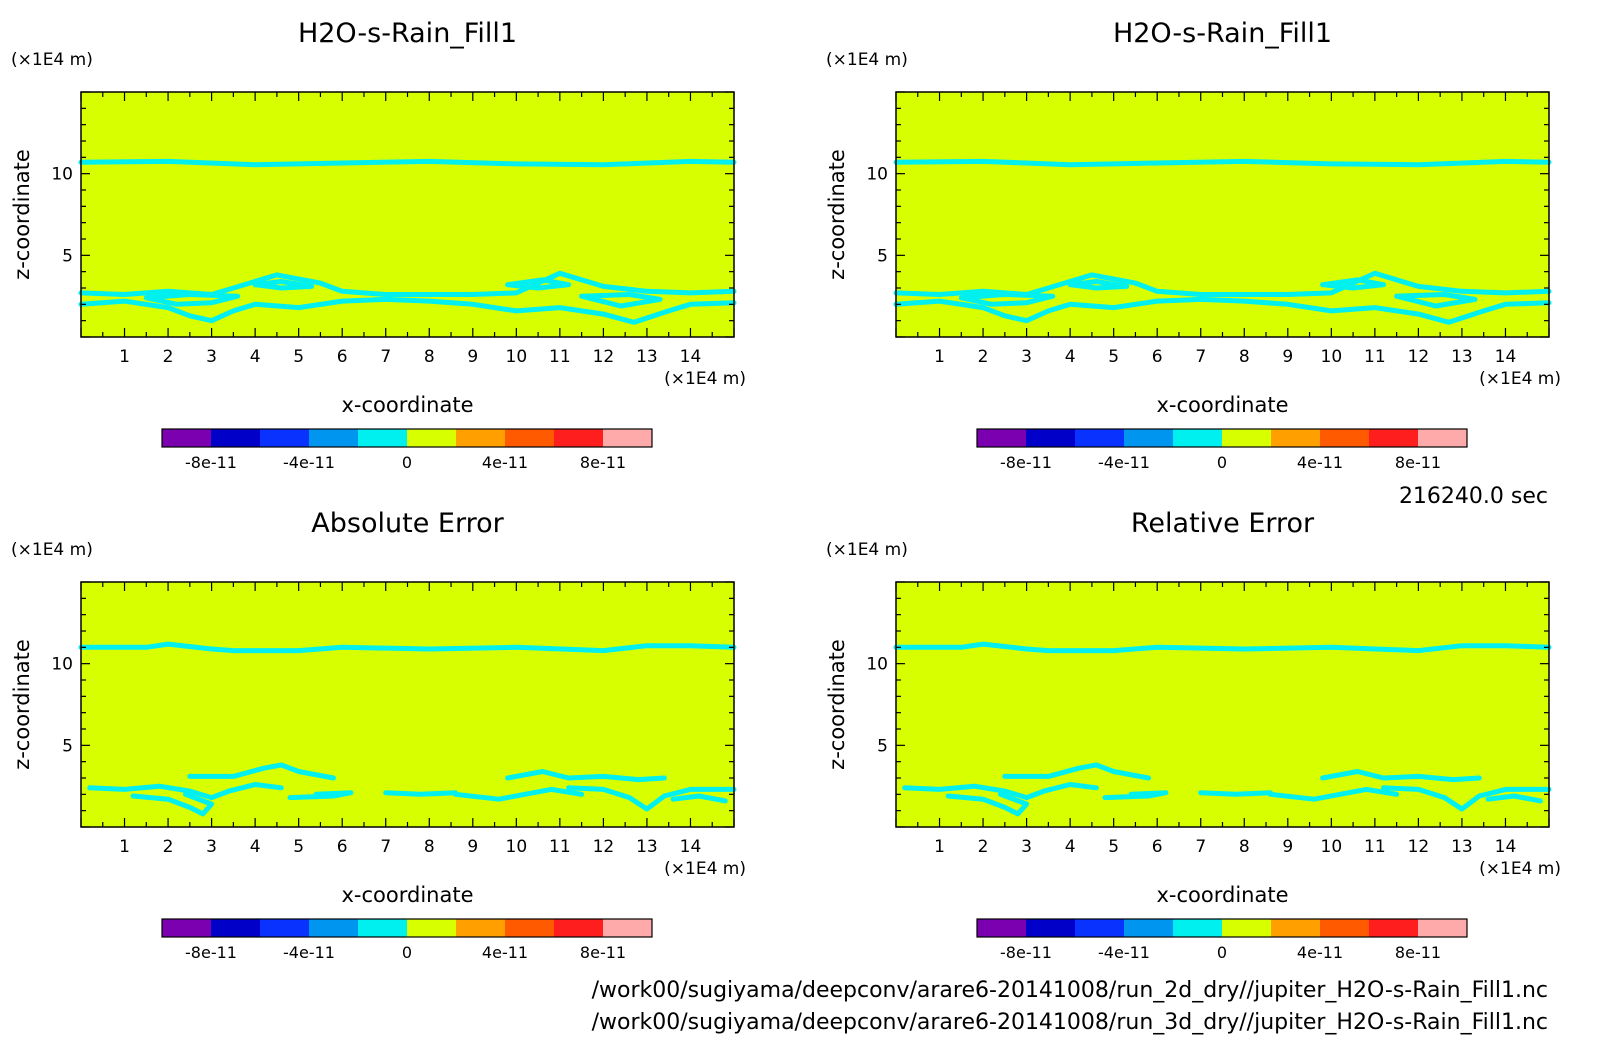 This screenshot has height=1058, width=1604. Describe the element at coordinates (407, 462) in the screenshot. I see `colorbar-tick-label: 0` at that location.